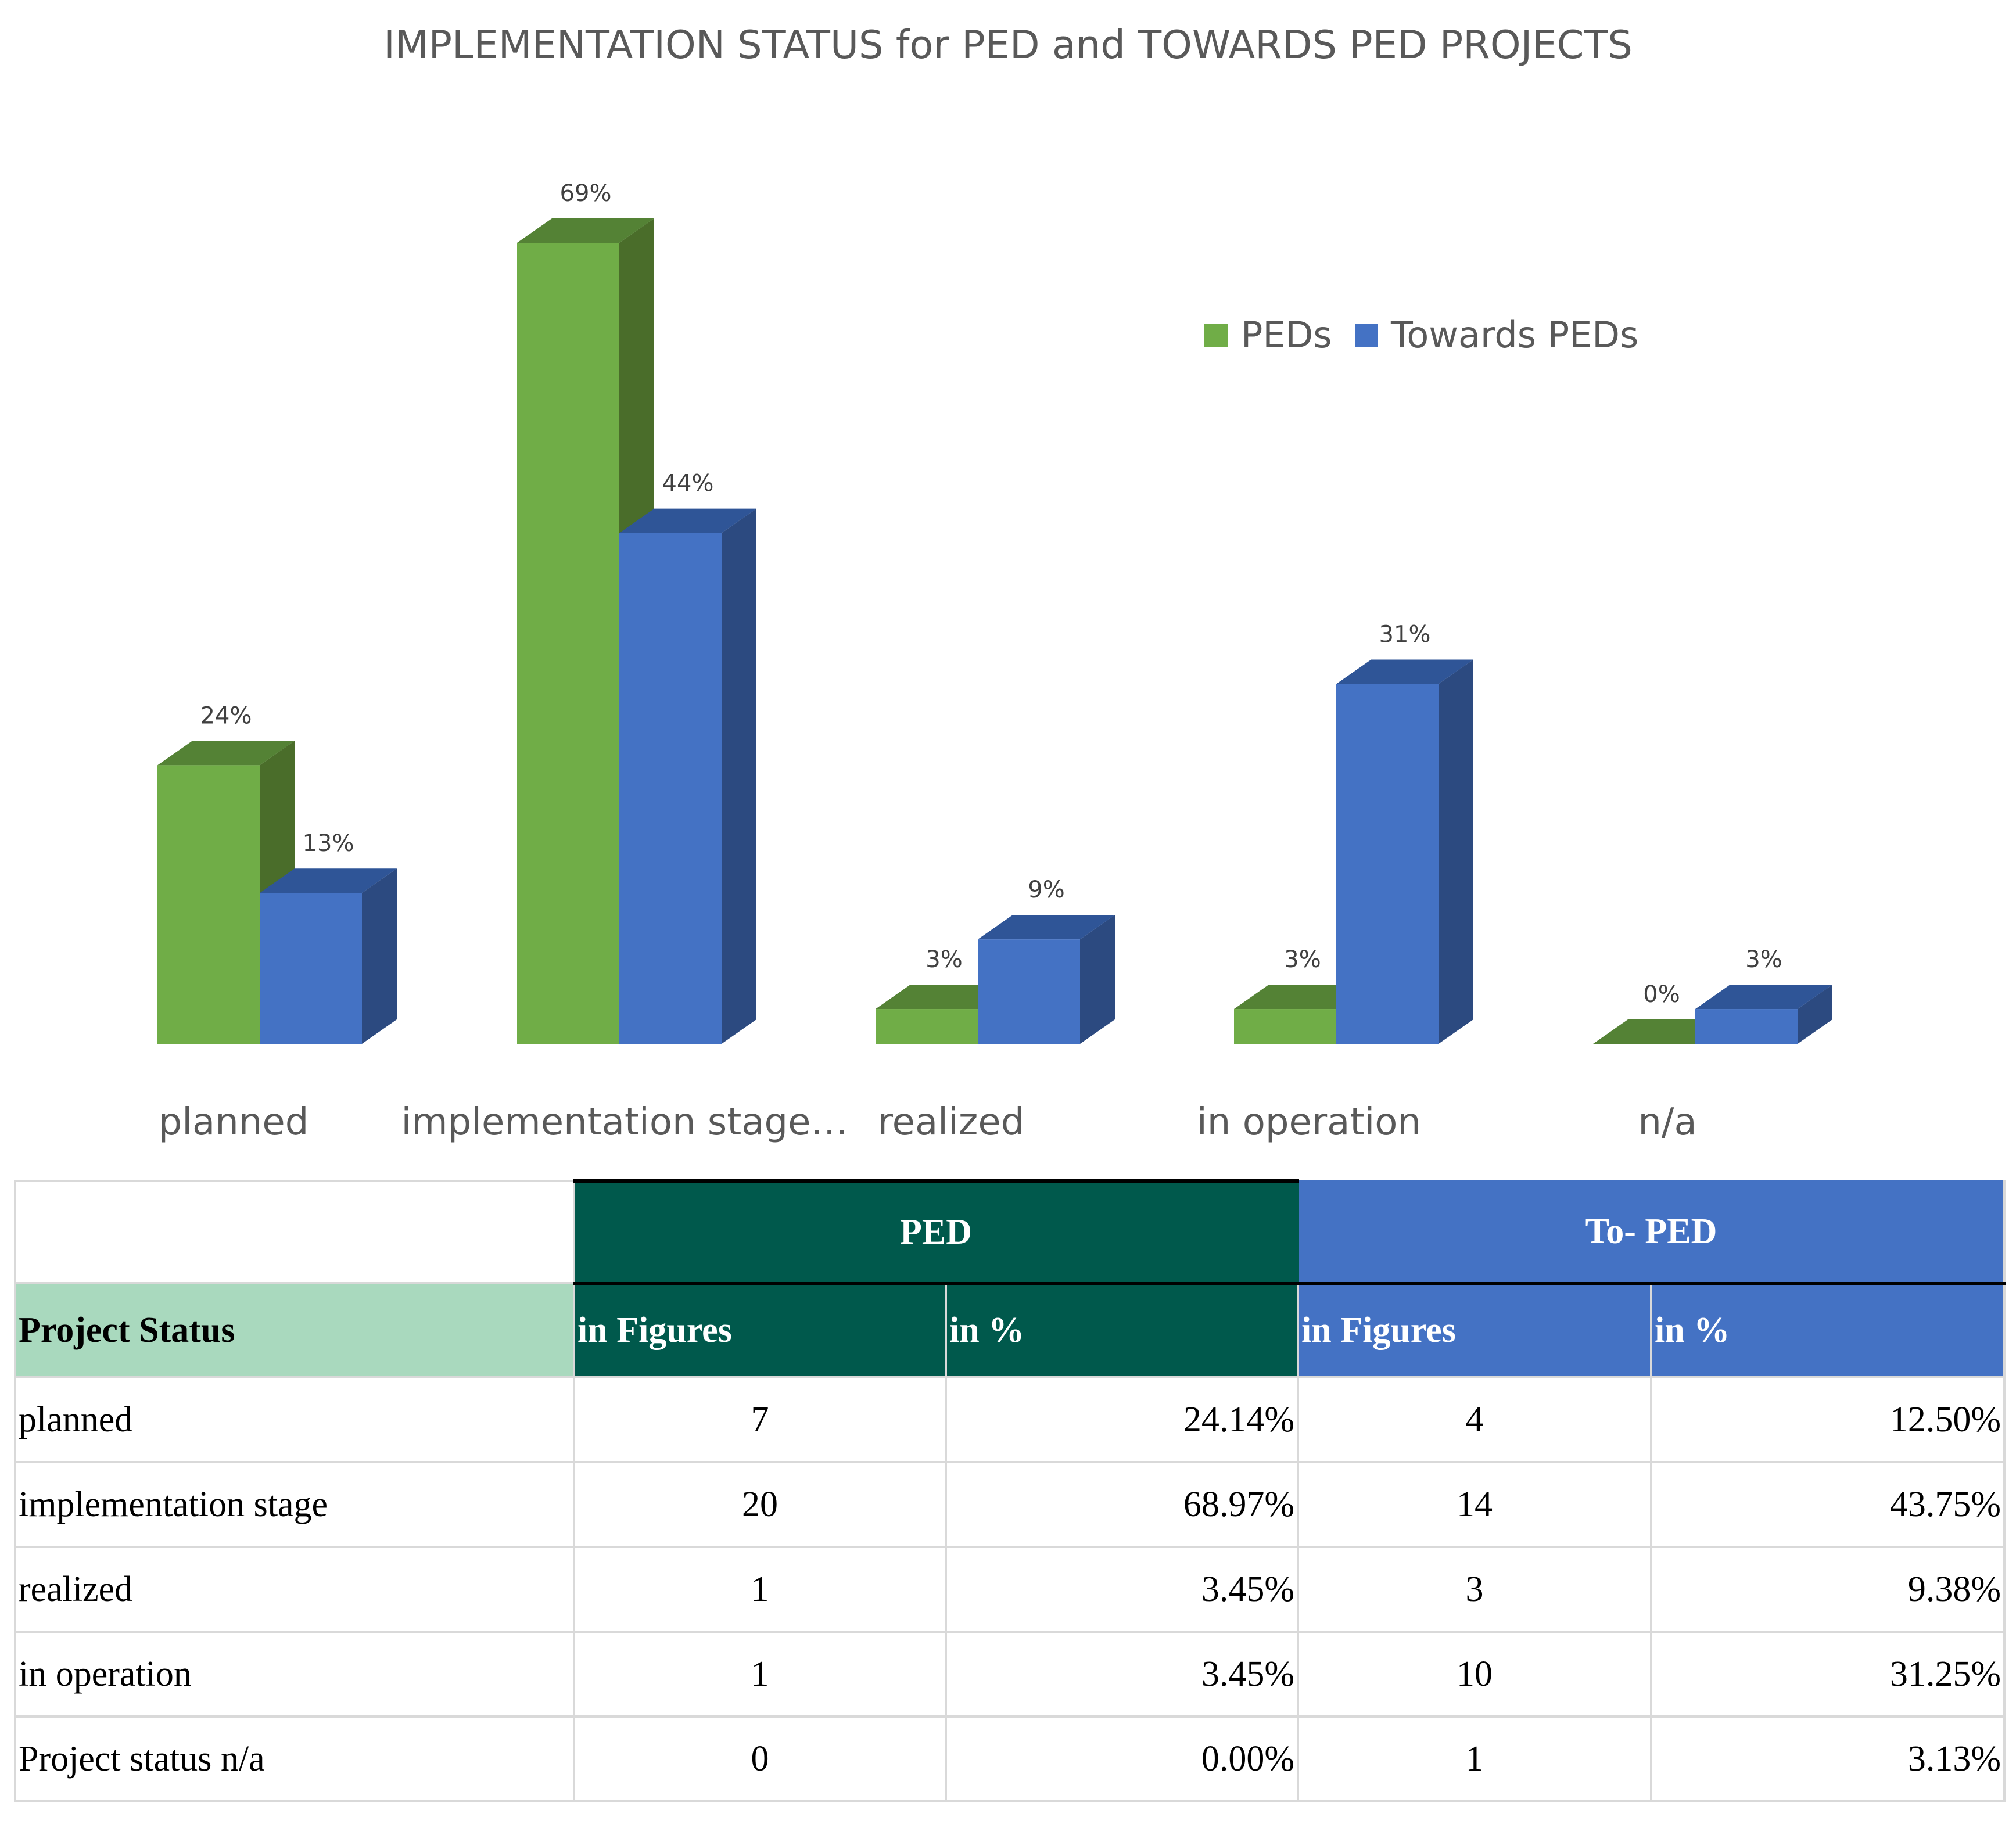 The image size is (2016, 1842). What do you see at coordinates (760, 1420) in the screenshot?
I see `ped-figures-cell: 7` at bounding box center [760, 1420].